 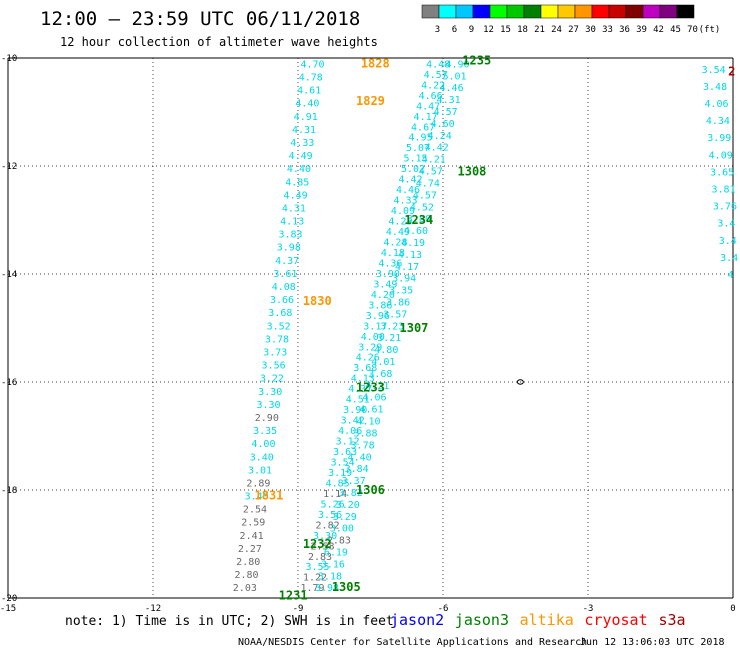 I want to click on time-label: 1231, so click(x=293, y=595).